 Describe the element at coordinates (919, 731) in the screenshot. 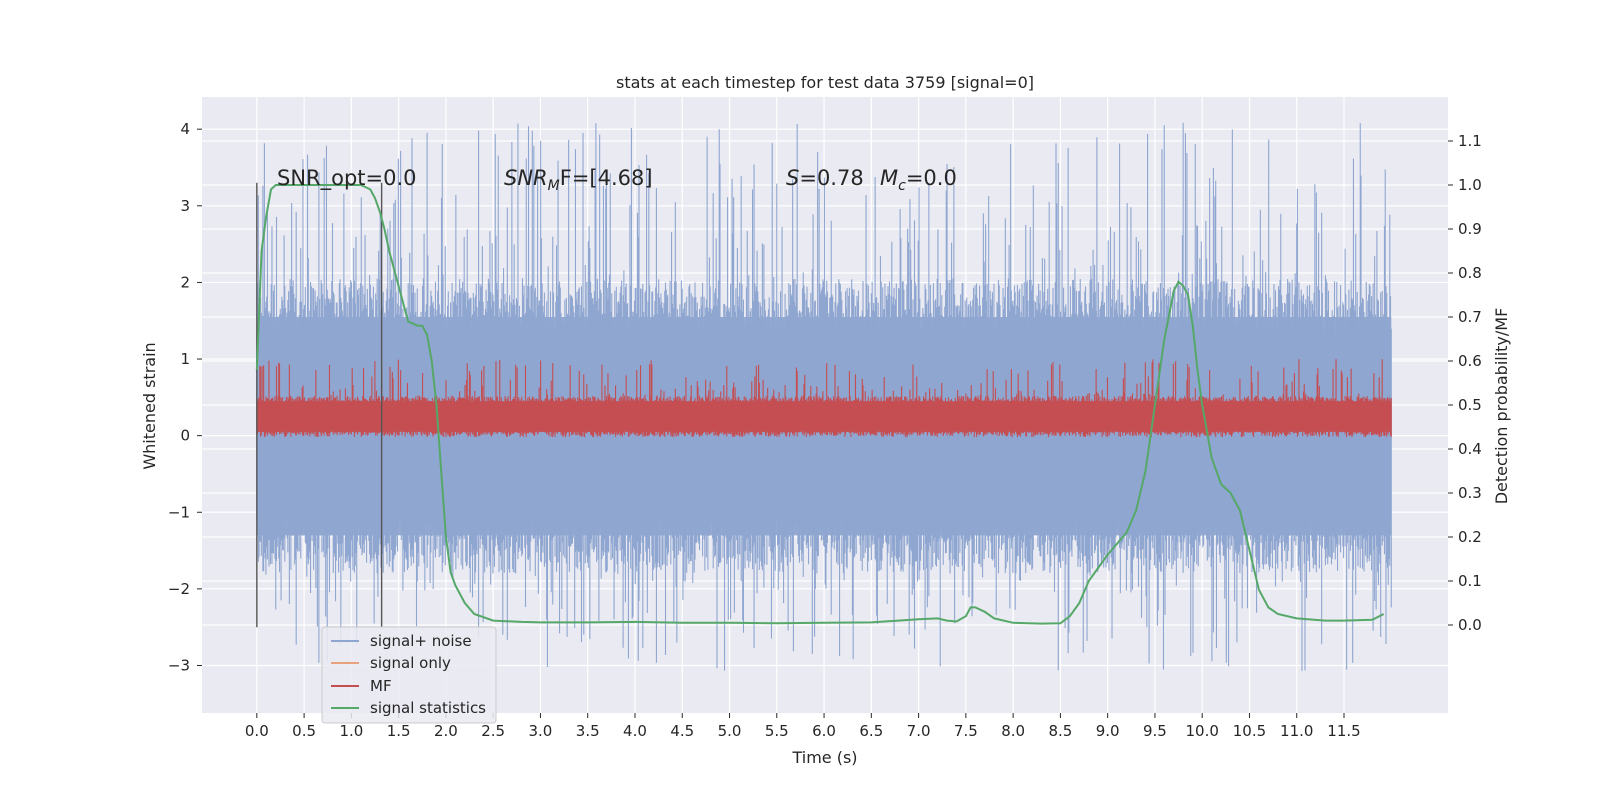

I see `x-tick-label: 7.0` at that location.